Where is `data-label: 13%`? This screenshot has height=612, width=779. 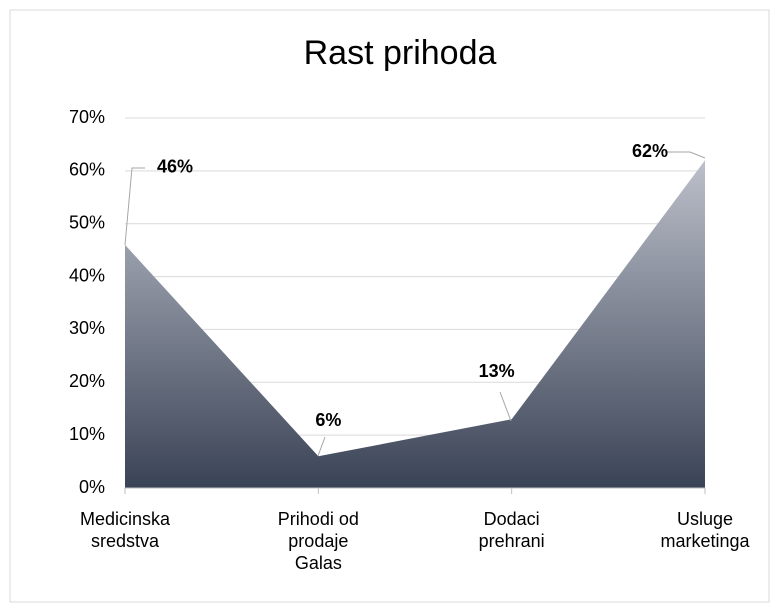
data-label: 13% is located at coordinates (497, 371).